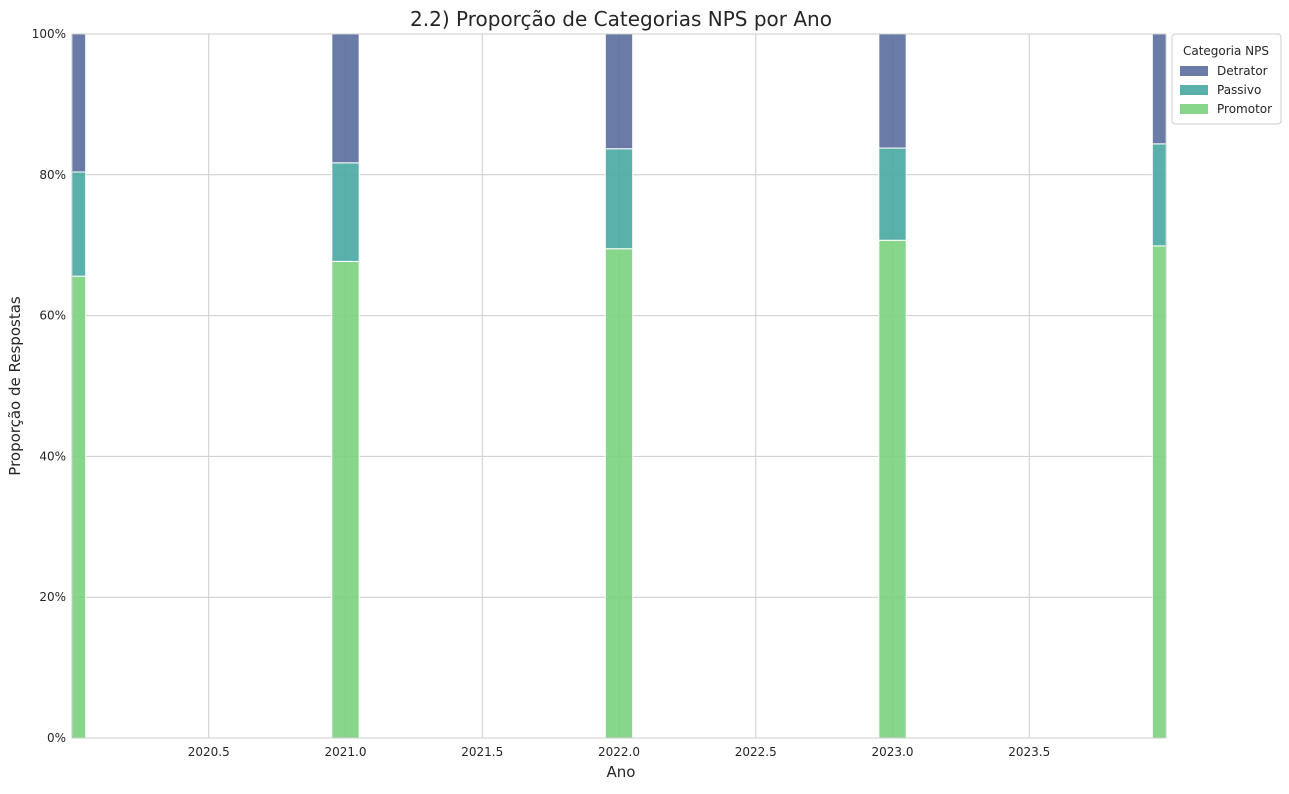 The image size is (1289, 794). Describe the element at coordinates (892, 91) in the screenshot. I see `bar-detrator-2023` at that location.